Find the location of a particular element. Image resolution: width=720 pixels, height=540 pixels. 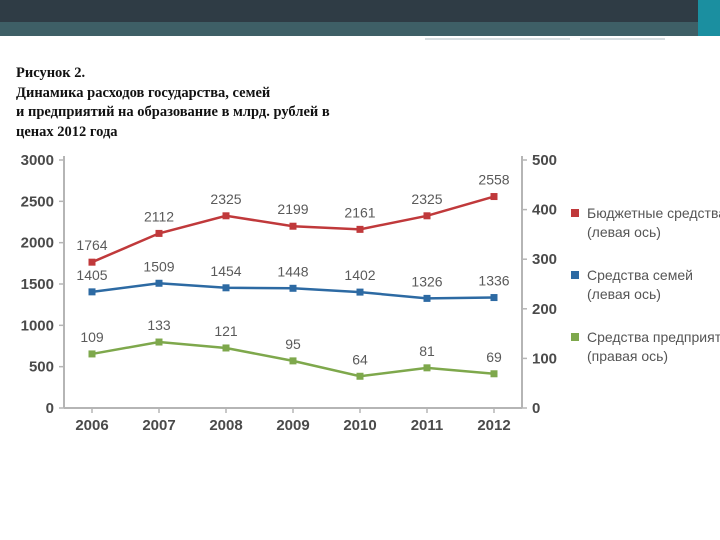

left-axis-tick-label: 1500 is located at coordinates (37, 284).